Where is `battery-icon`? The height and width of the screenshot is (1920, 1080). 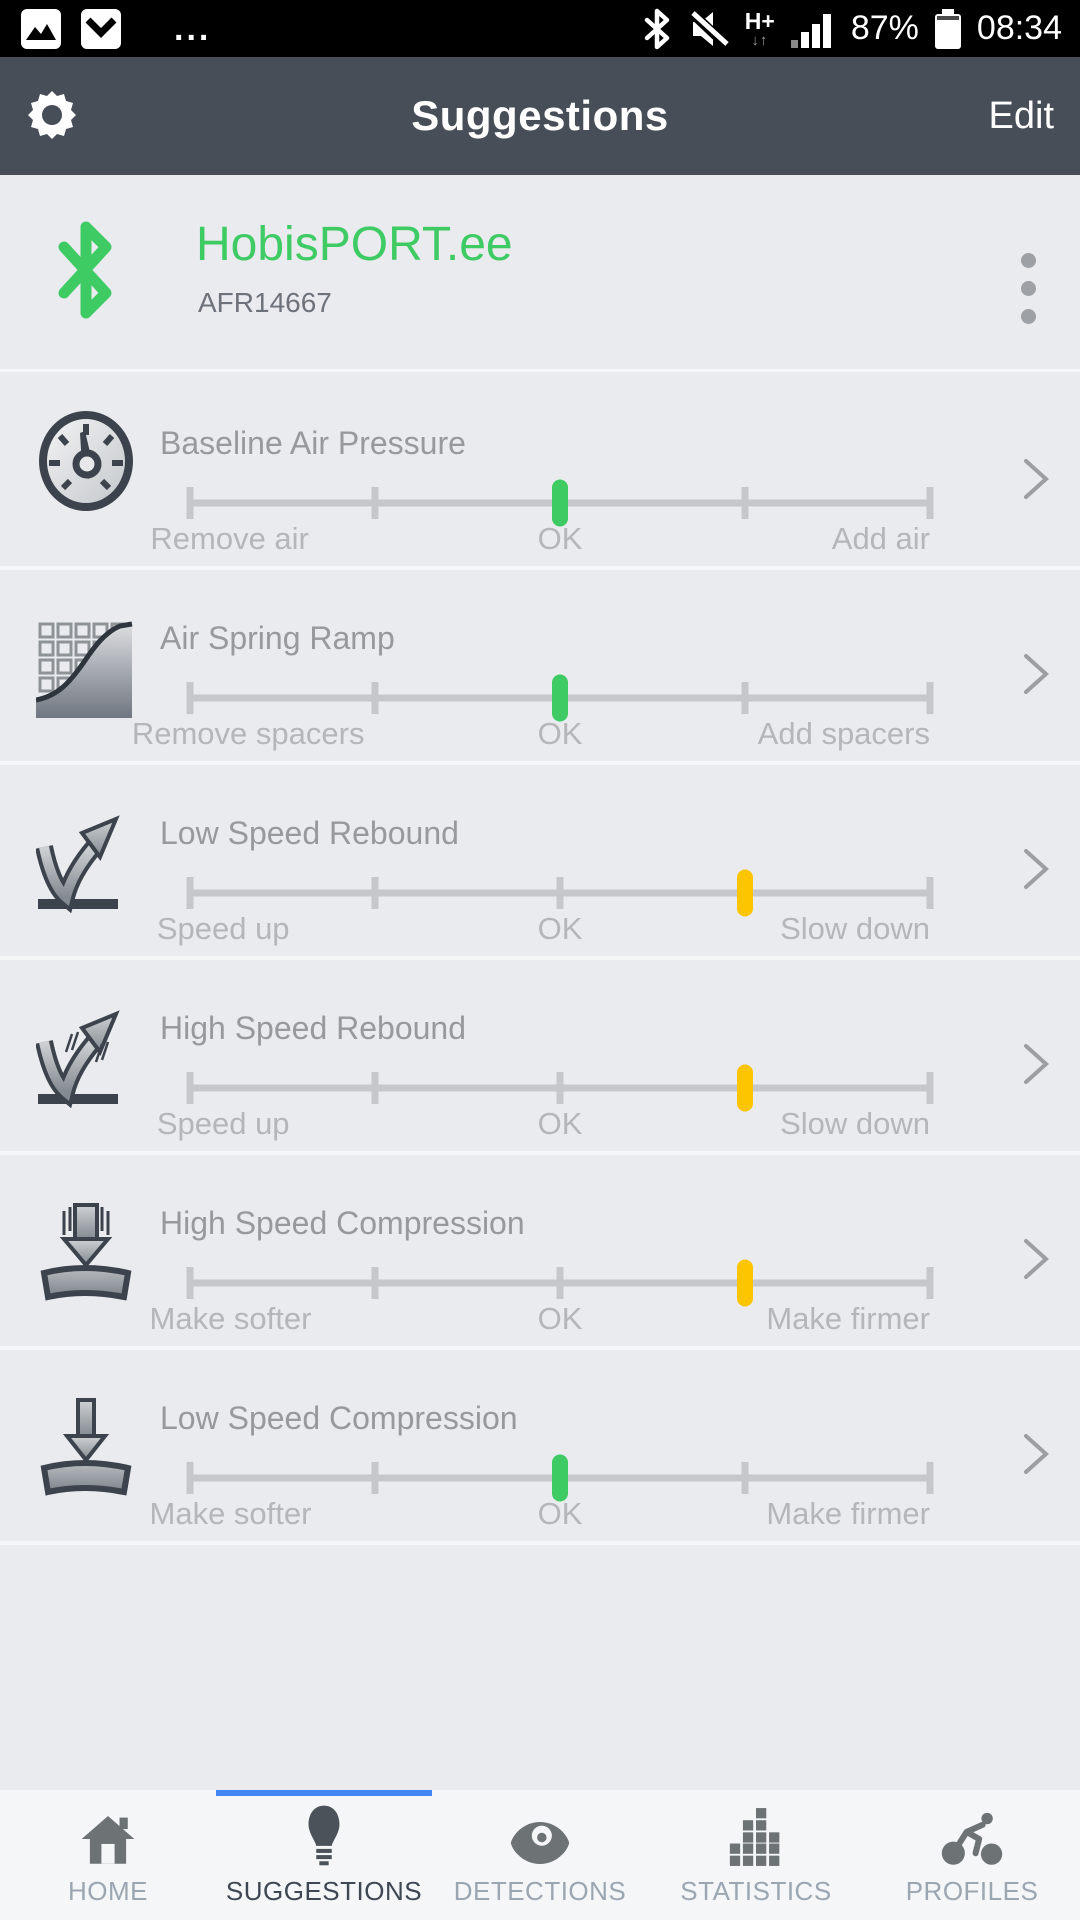
battery-icon is located at coordinates (947, 28).